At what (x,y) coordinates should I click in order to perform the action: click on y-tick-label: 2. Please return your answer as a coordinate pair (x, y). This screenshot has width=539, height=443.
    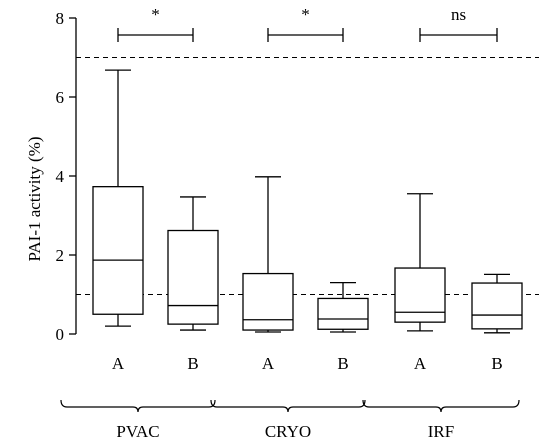
    Looking at the image, I should click on (60, 255).